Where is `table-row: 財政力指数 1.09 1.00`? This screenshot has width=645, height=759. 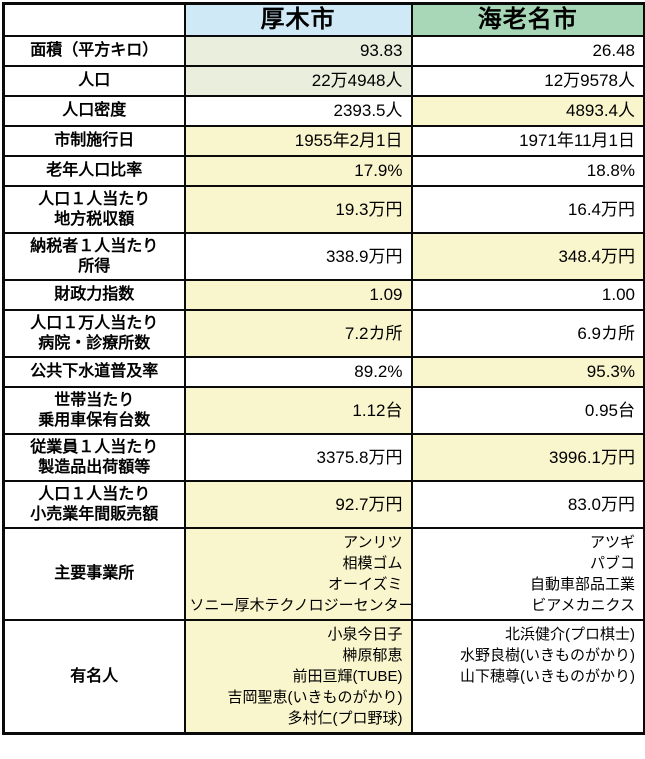
table-row: 財政力指数 1.09 1.00 is located at coordinates (323, 295).